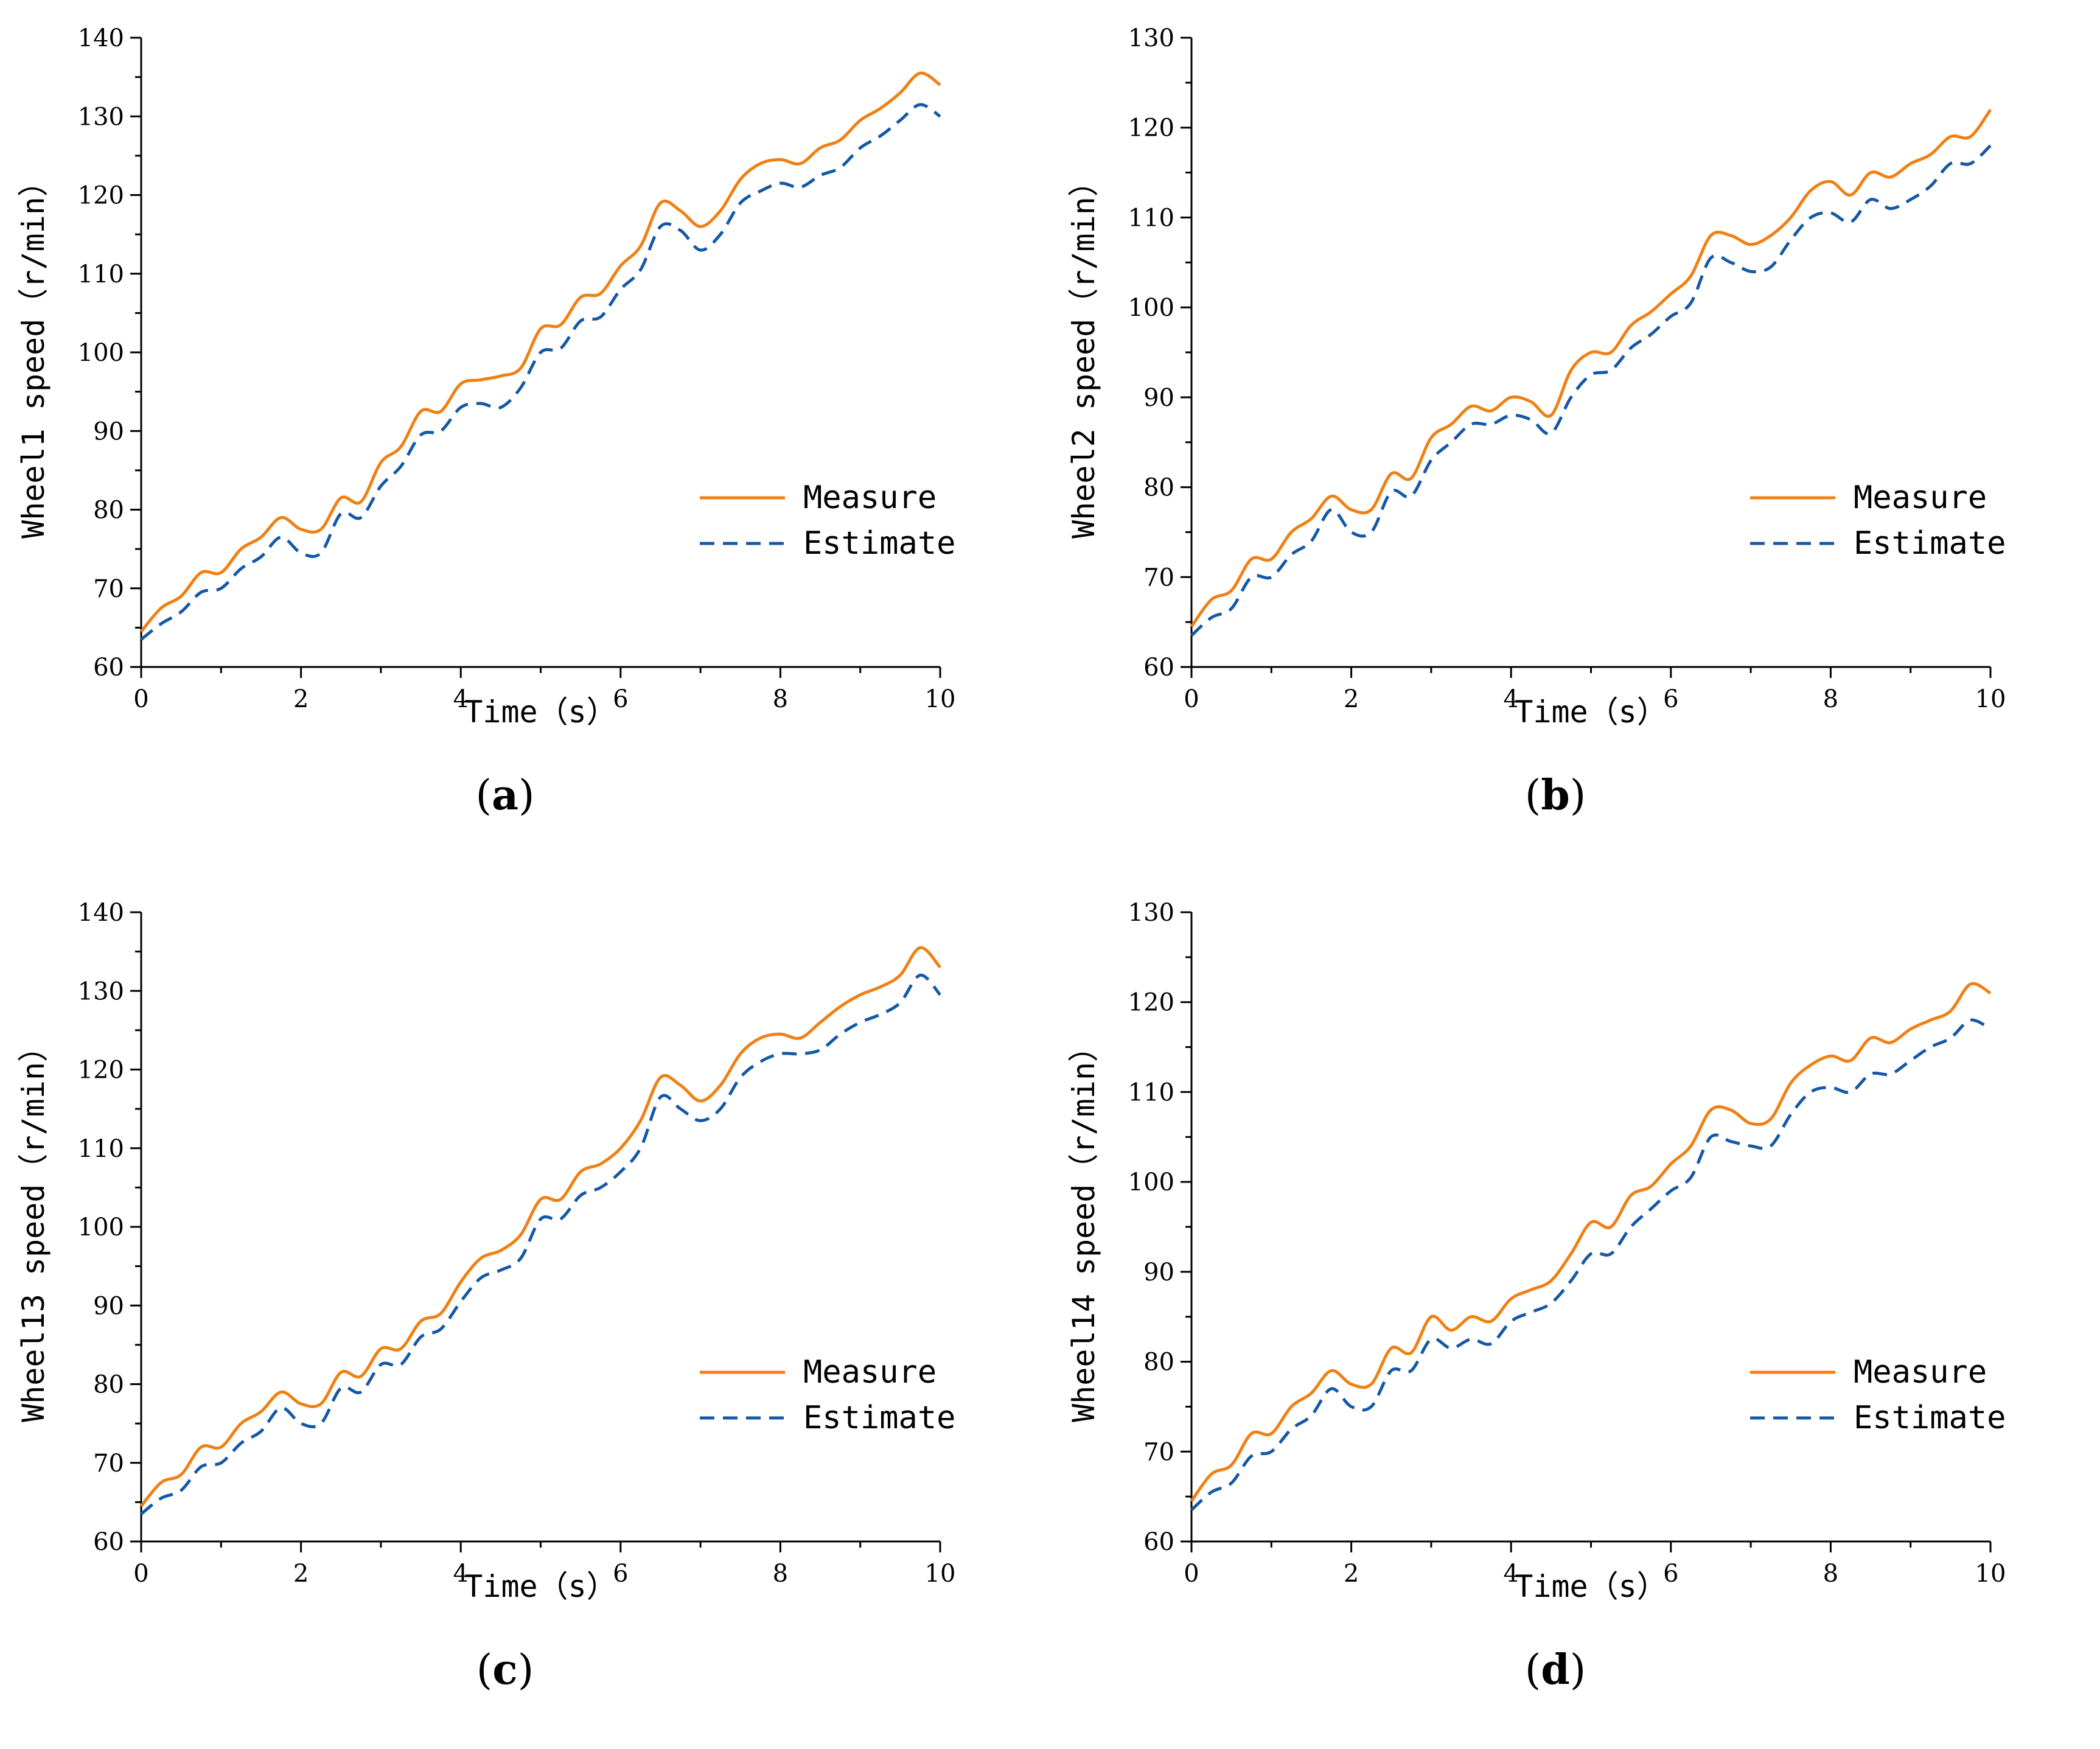  I want to click on y-tick-label: 140, so click(101, 38).